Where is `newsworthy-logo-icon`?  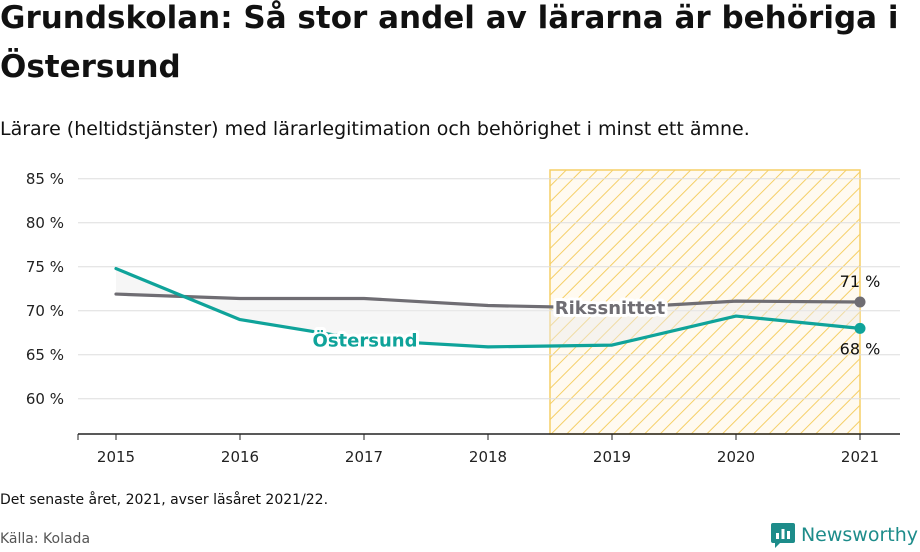 newsworthy-logo-icon is located at coordinates (782, 535).